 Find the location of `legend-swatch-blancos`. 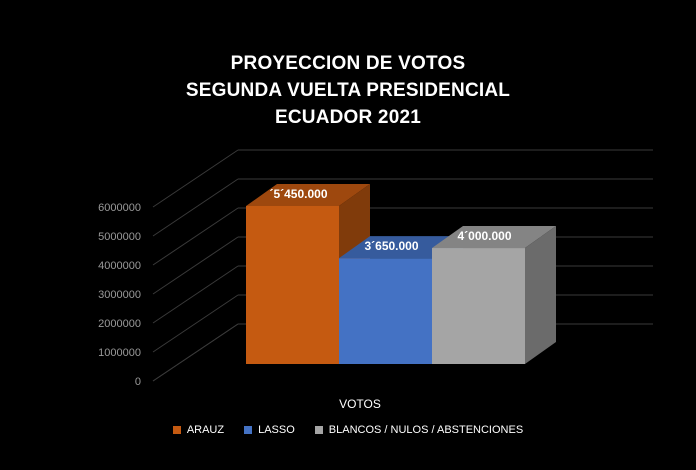

legend-swatch-blancos is located at coordinates (318, 430).